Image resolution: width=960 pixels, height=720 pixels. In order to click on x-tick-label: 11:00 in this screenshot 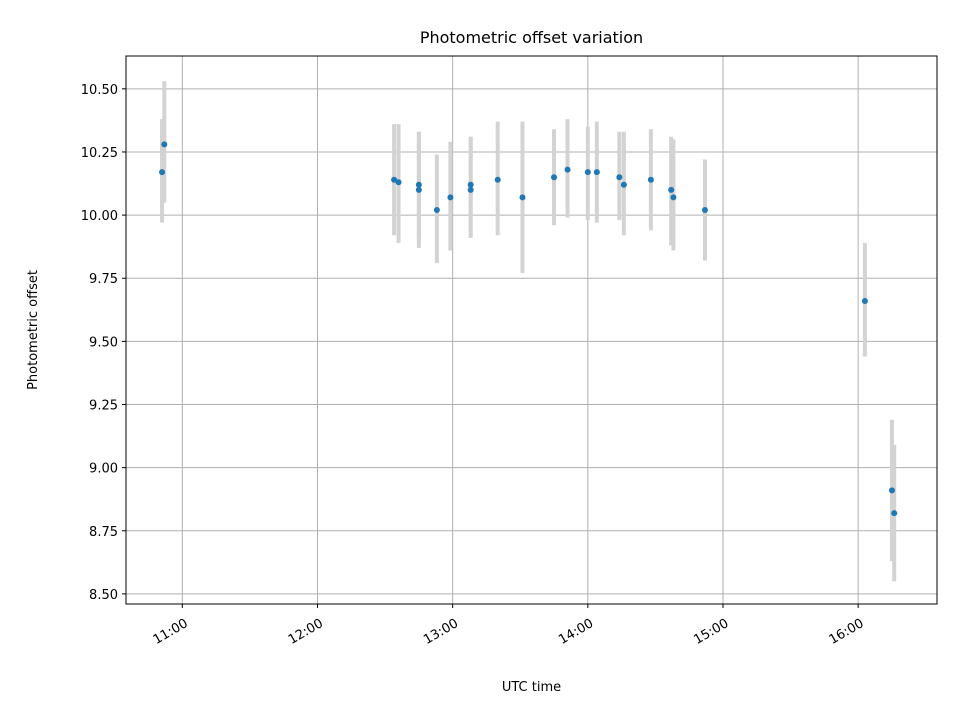, I will do `click(171, 632)`.